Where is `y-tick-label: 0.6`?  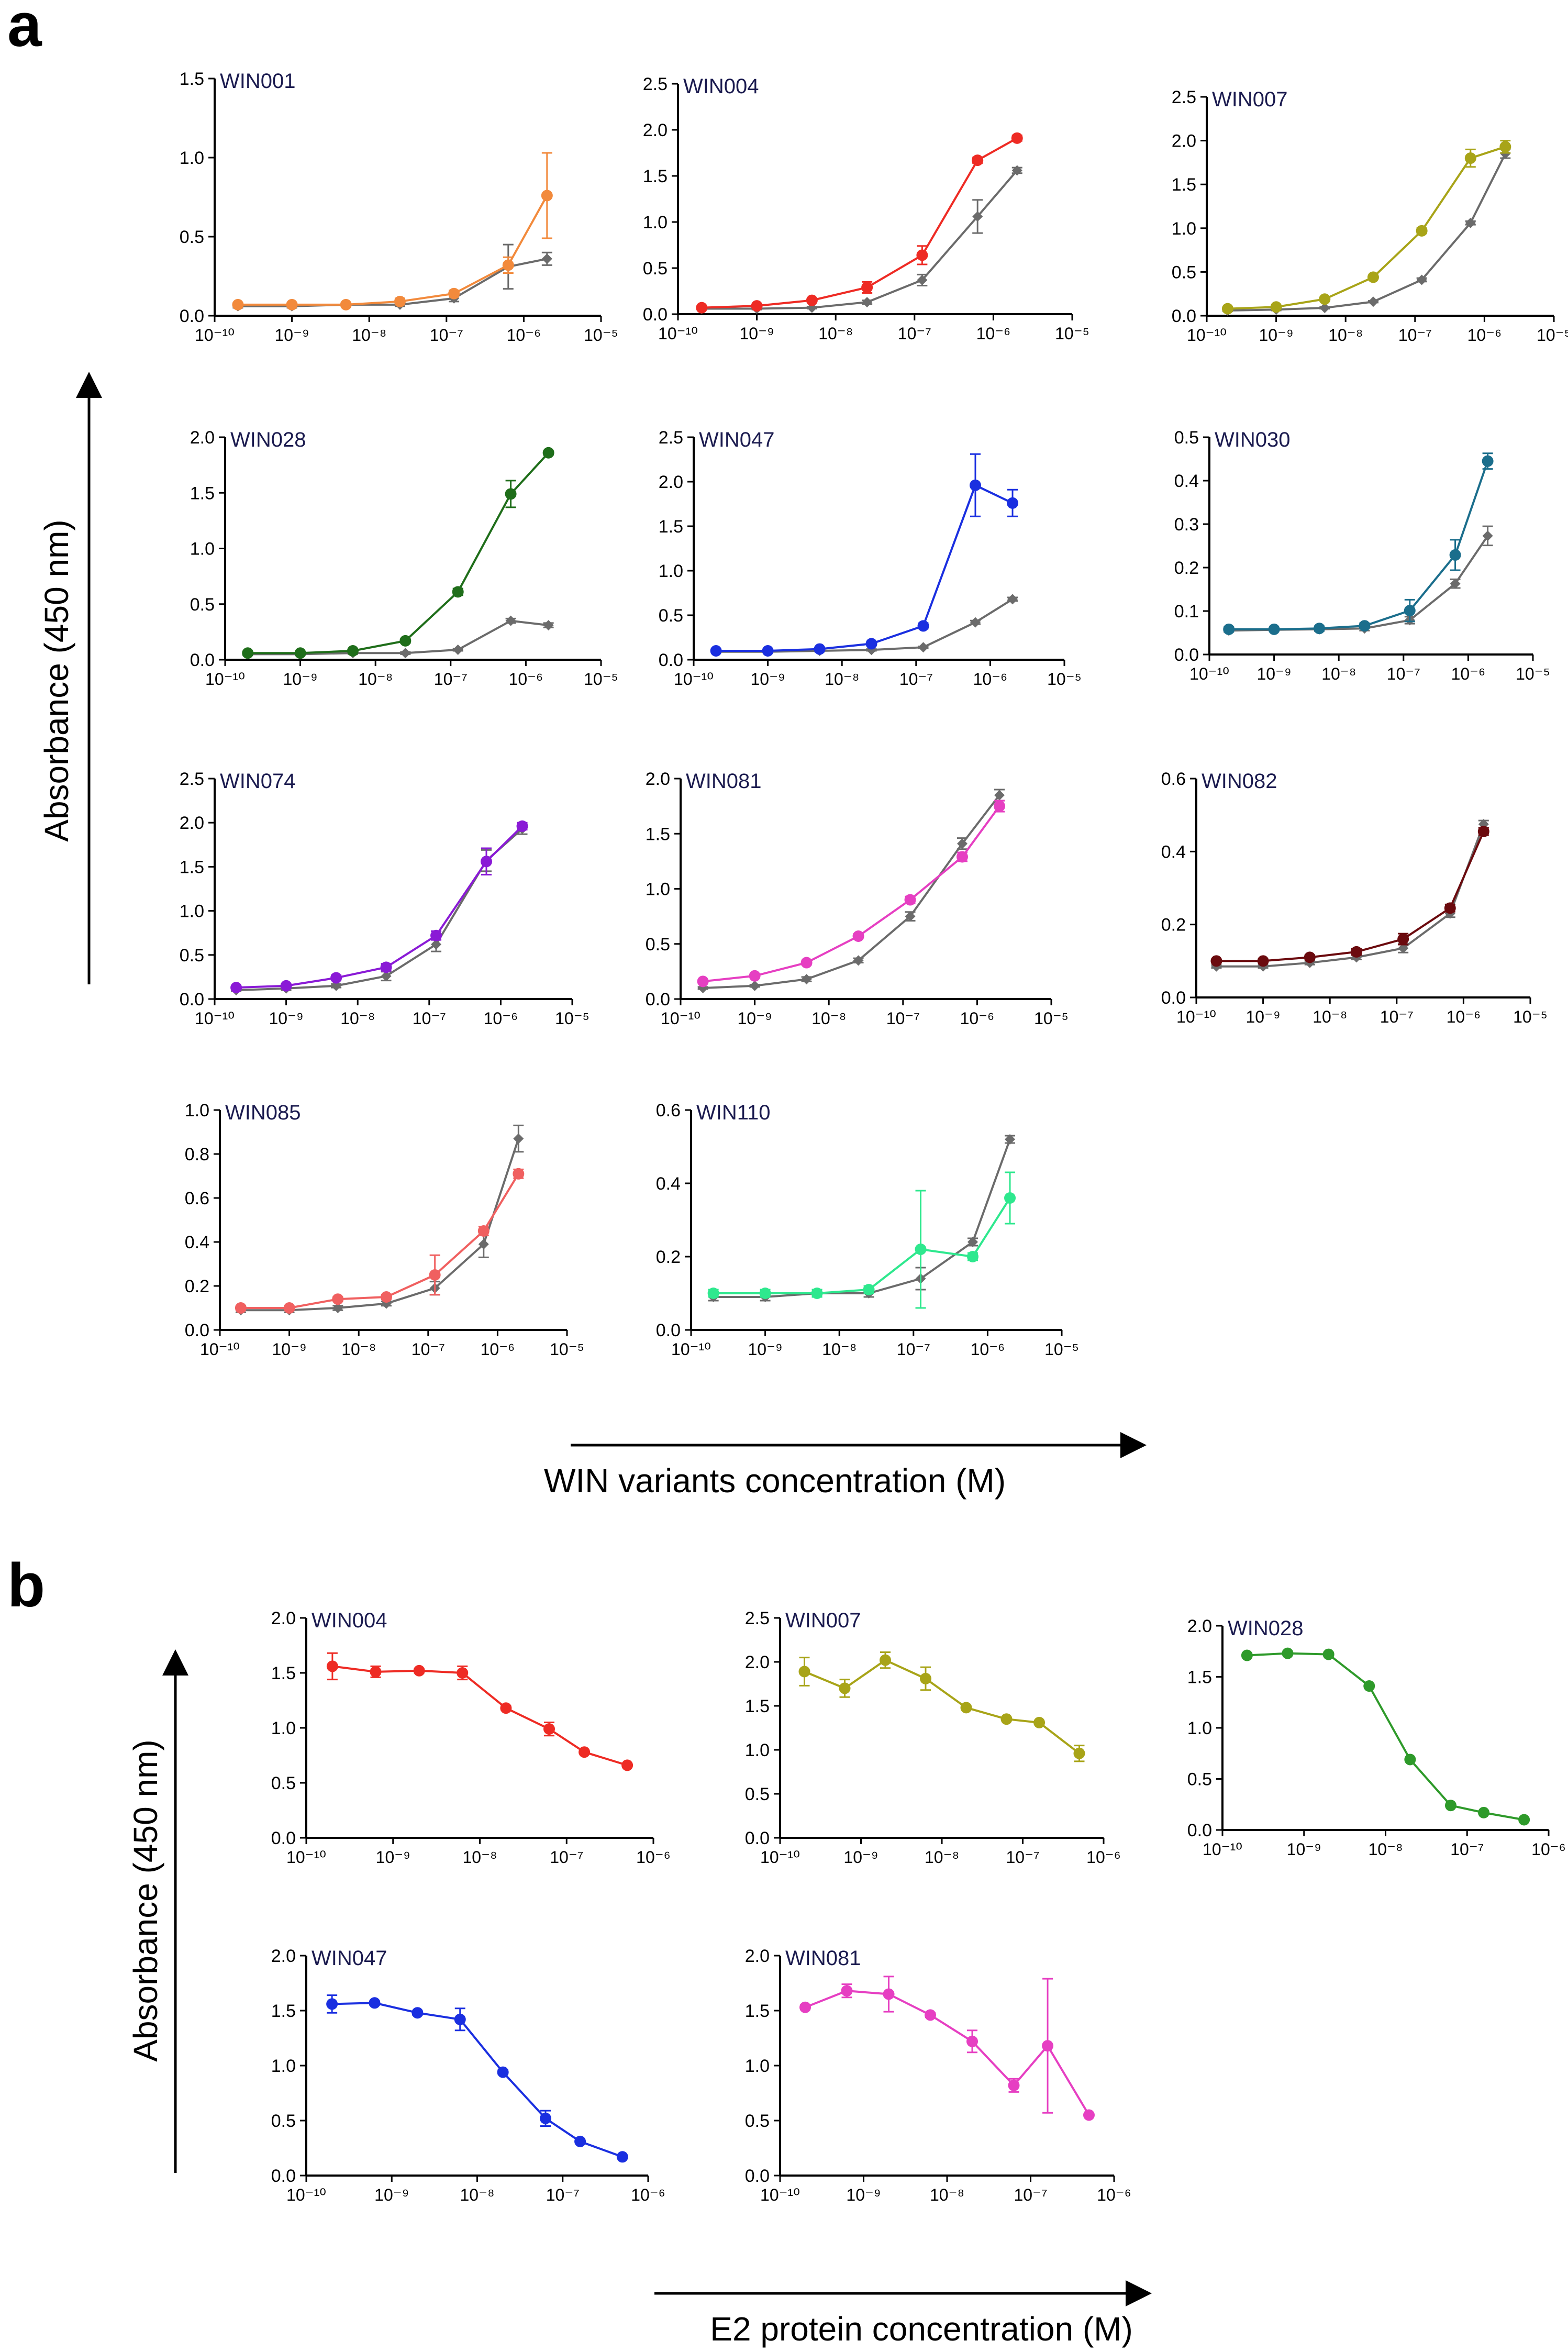
y-tick-label: 0.6 is located at coordinates (668, 1111).